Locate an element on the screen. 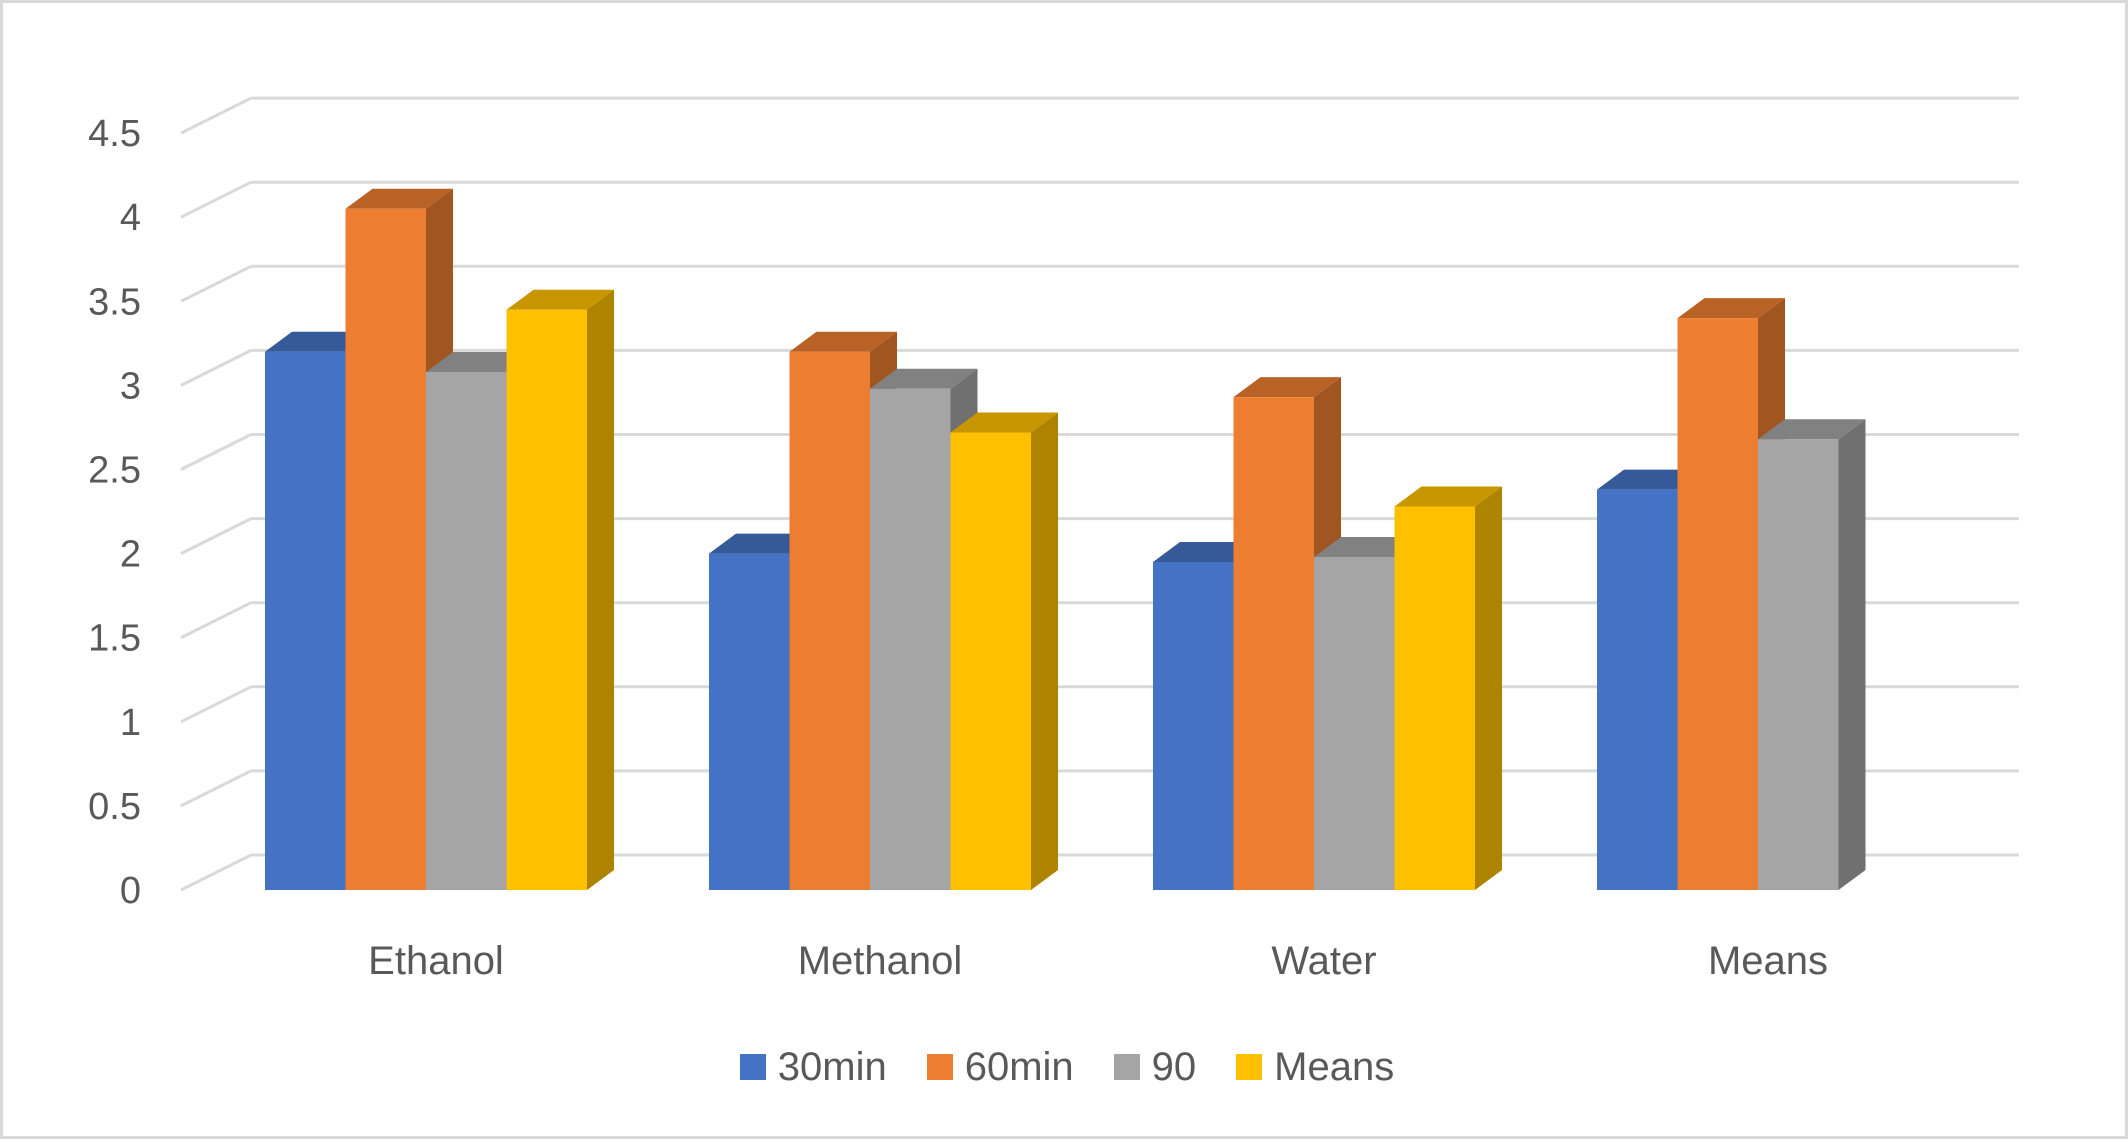  legend-label: 30min is located at coordinates (832, 1066).